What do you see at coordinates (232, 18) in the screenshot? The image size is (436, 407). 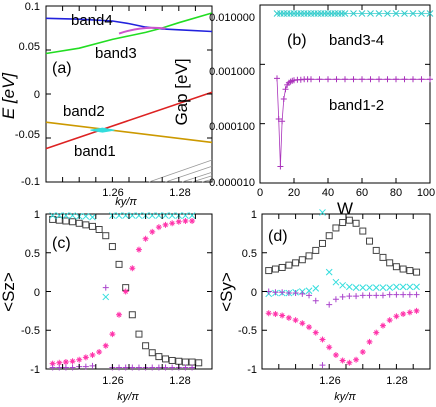 I see `panel-b-tick-y-0: 0.010000` at bounding box center [232, 18].